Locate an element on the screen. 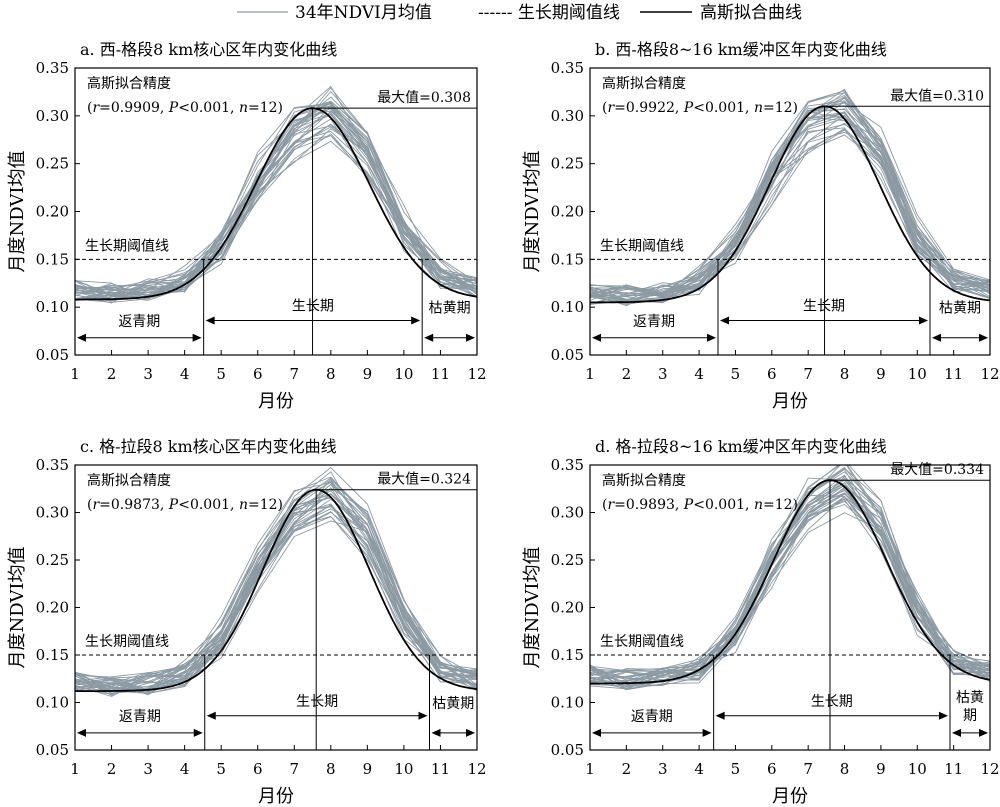  legend-monthly-mean-label: 34年NDVI月均值 is located at coordinates (363, 13).